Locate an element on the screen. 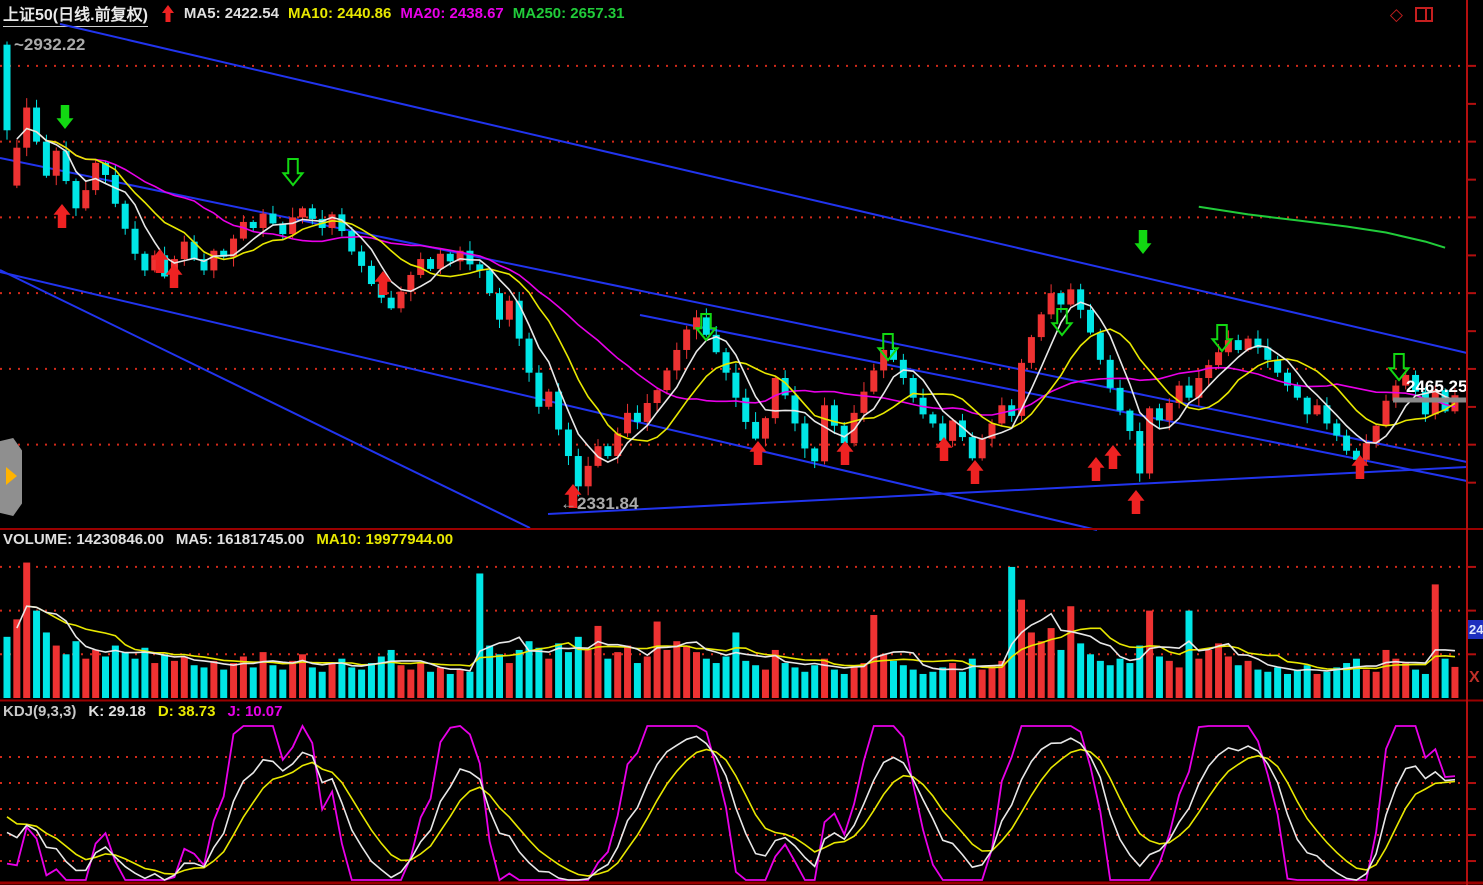 The width and height of the screenshot is (1483, 885). kdj-gridlines is located at coordinates (732, 809).